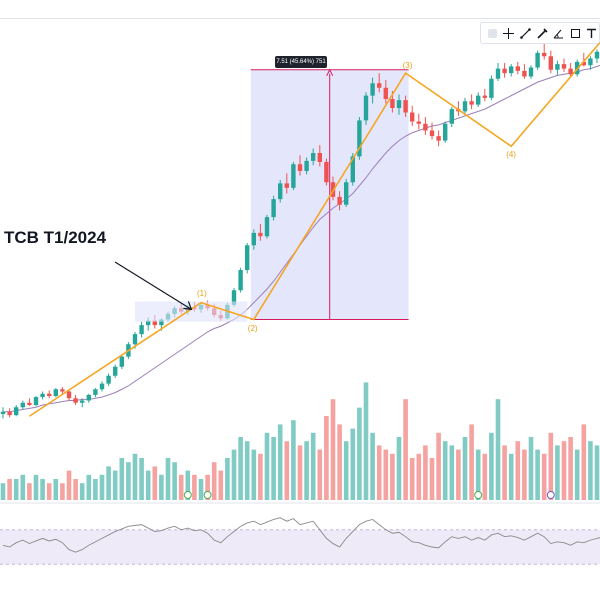 The image size is (600, 600). Describe the element at coordinates (300, 533) in the screenshot. I see `rsi-pane` at that location.